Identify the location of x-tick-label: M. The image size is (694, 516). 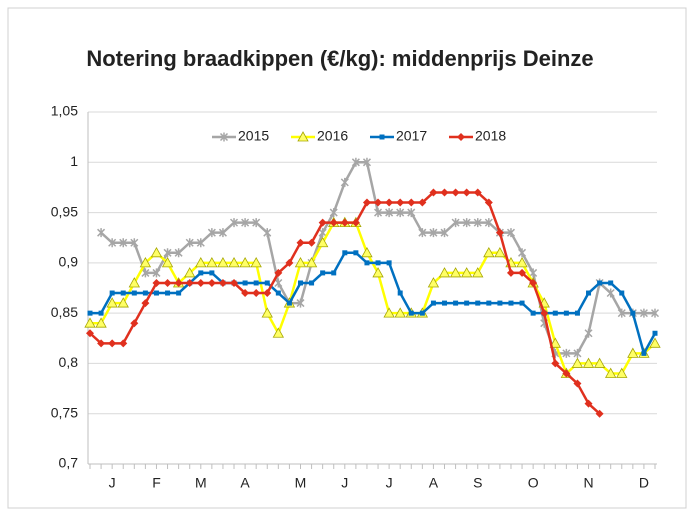
(201, 483).